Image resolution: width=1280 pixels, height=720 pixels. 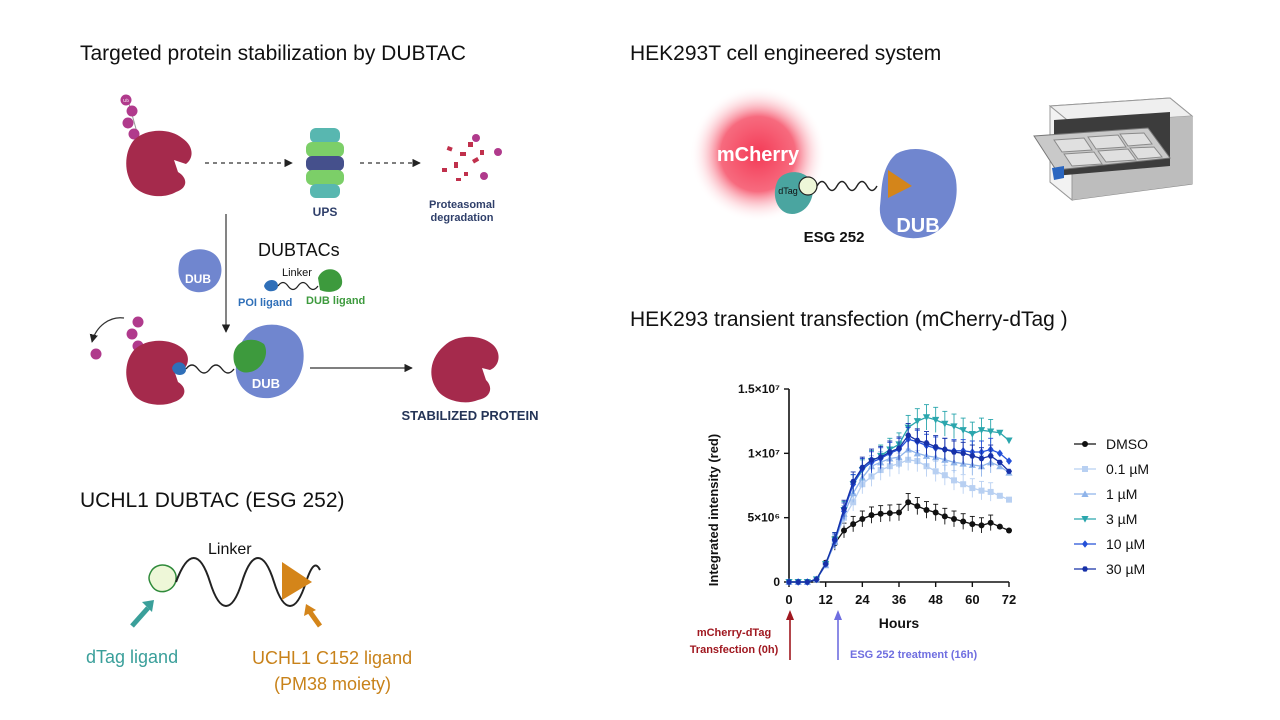 What do you see at coordinates (472, 157) in the screenshot?
I see `degradation-fragments` at bounding box center [472, 157].